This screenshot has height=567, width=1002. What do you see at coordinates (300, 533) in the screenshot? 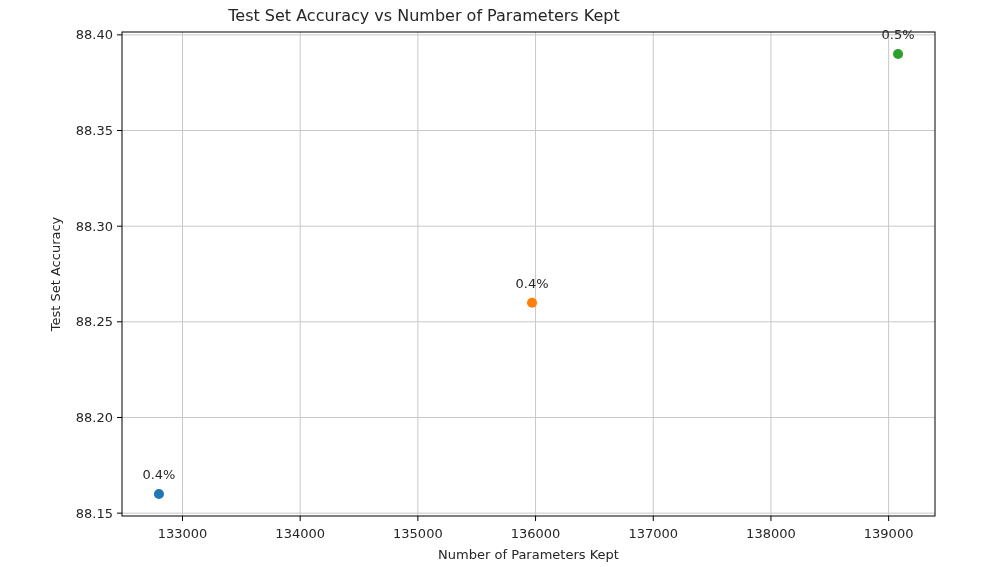
I see `x-tick-label: 134000` at bounding box center [300, 533].